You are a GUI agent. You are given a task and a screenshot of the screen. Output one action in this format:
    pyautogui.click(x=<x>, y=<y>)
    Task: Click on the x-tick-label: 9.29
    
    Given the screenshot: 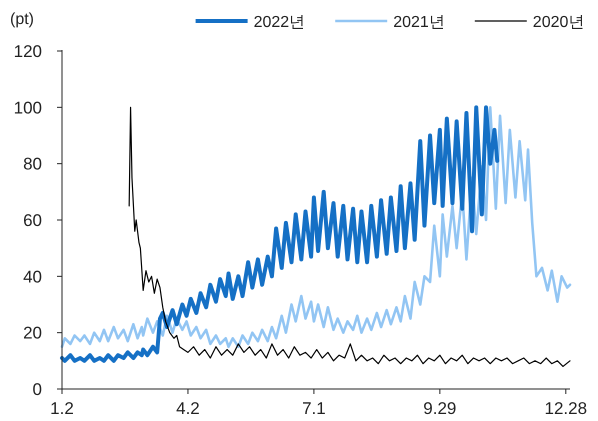 What is the action you would take?
    pyautogui.click(x=439, y=408)
    